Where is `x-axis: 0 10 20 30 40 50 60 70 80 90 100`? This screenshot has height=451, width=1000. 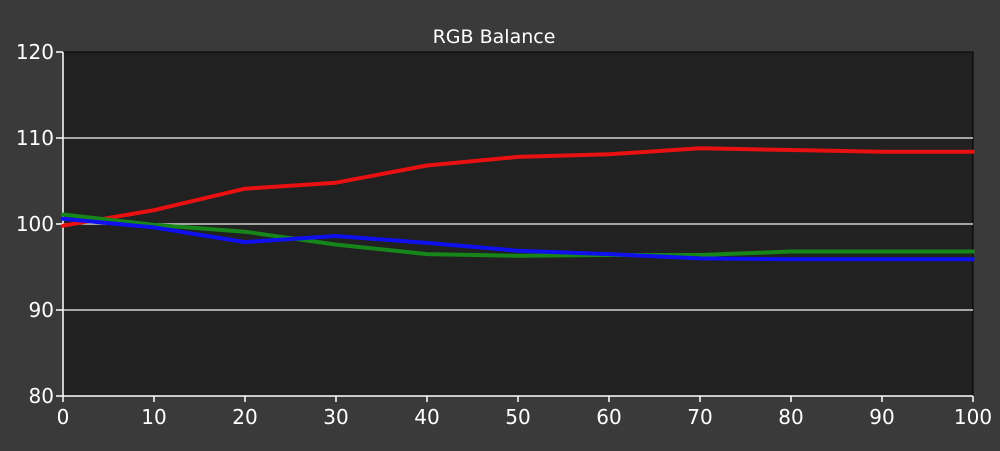 x-axis: 0 10 20 30 40 50 60 70 80 90 100 is located at coordinates (524, 412).